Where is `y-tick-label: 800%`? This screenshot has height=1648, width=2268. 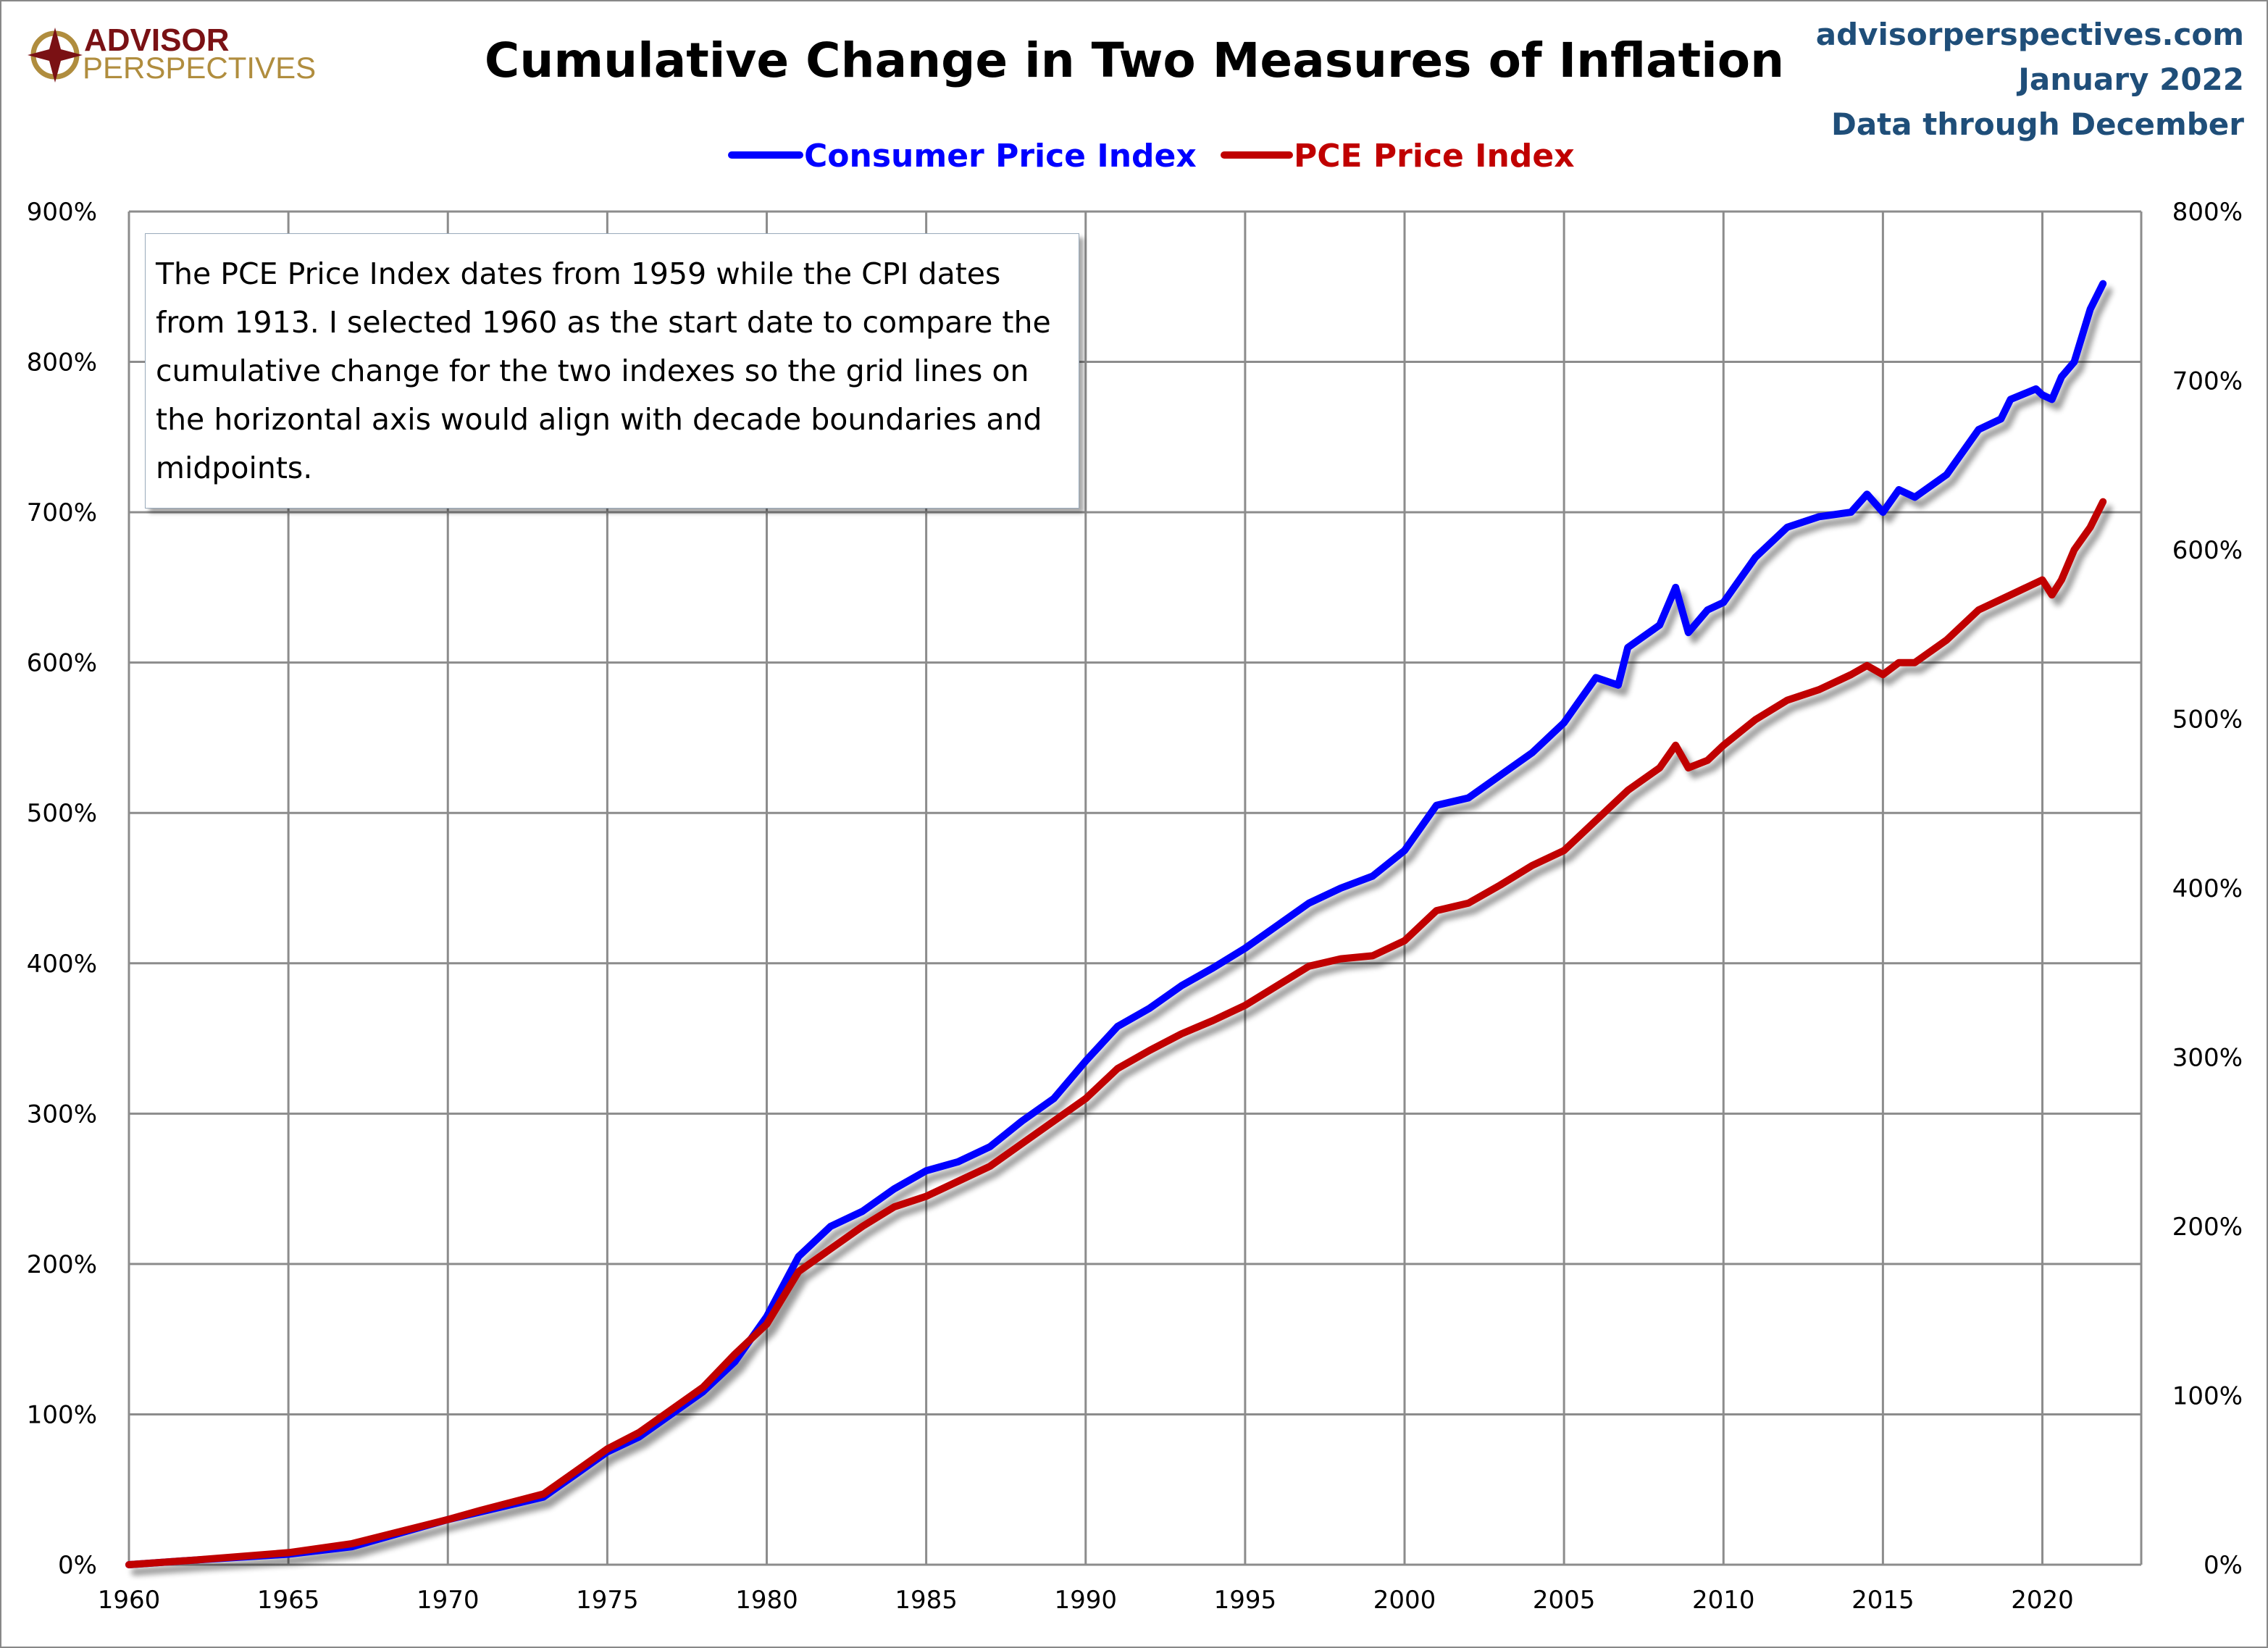
y-tick-label: 800% is located at coordinates (62, 362).